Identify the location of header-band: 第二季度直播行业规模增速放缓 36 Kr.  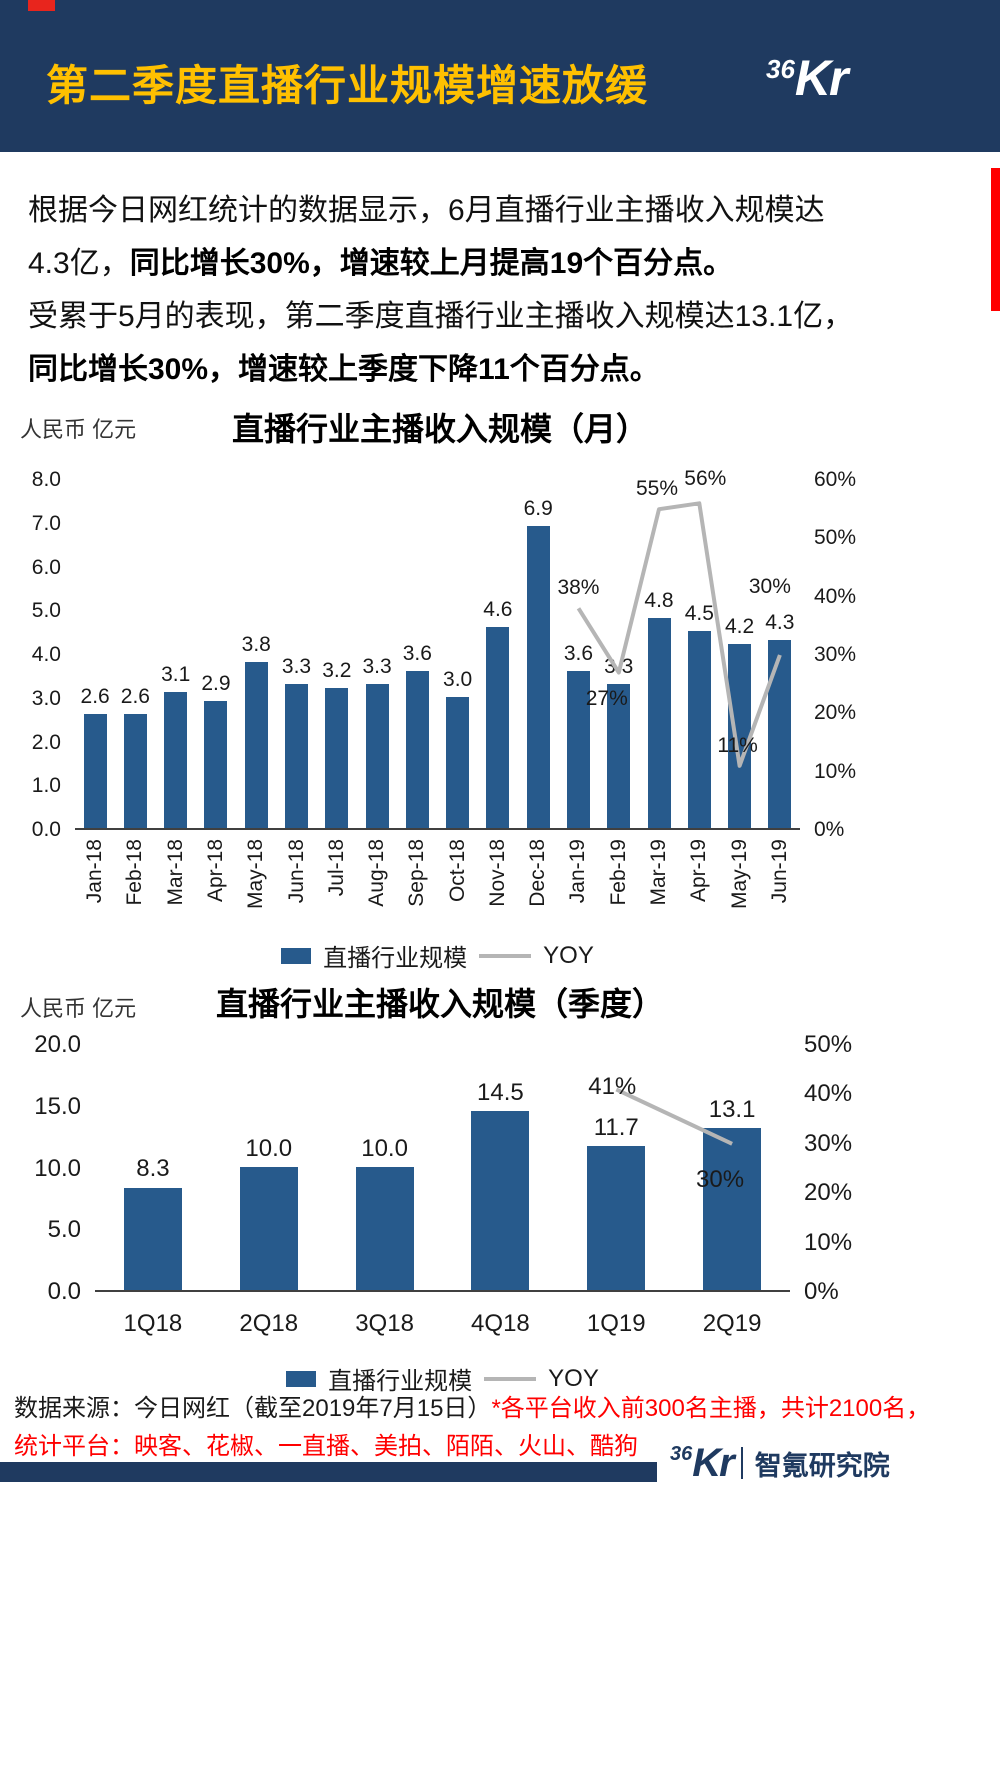
(500, 76).